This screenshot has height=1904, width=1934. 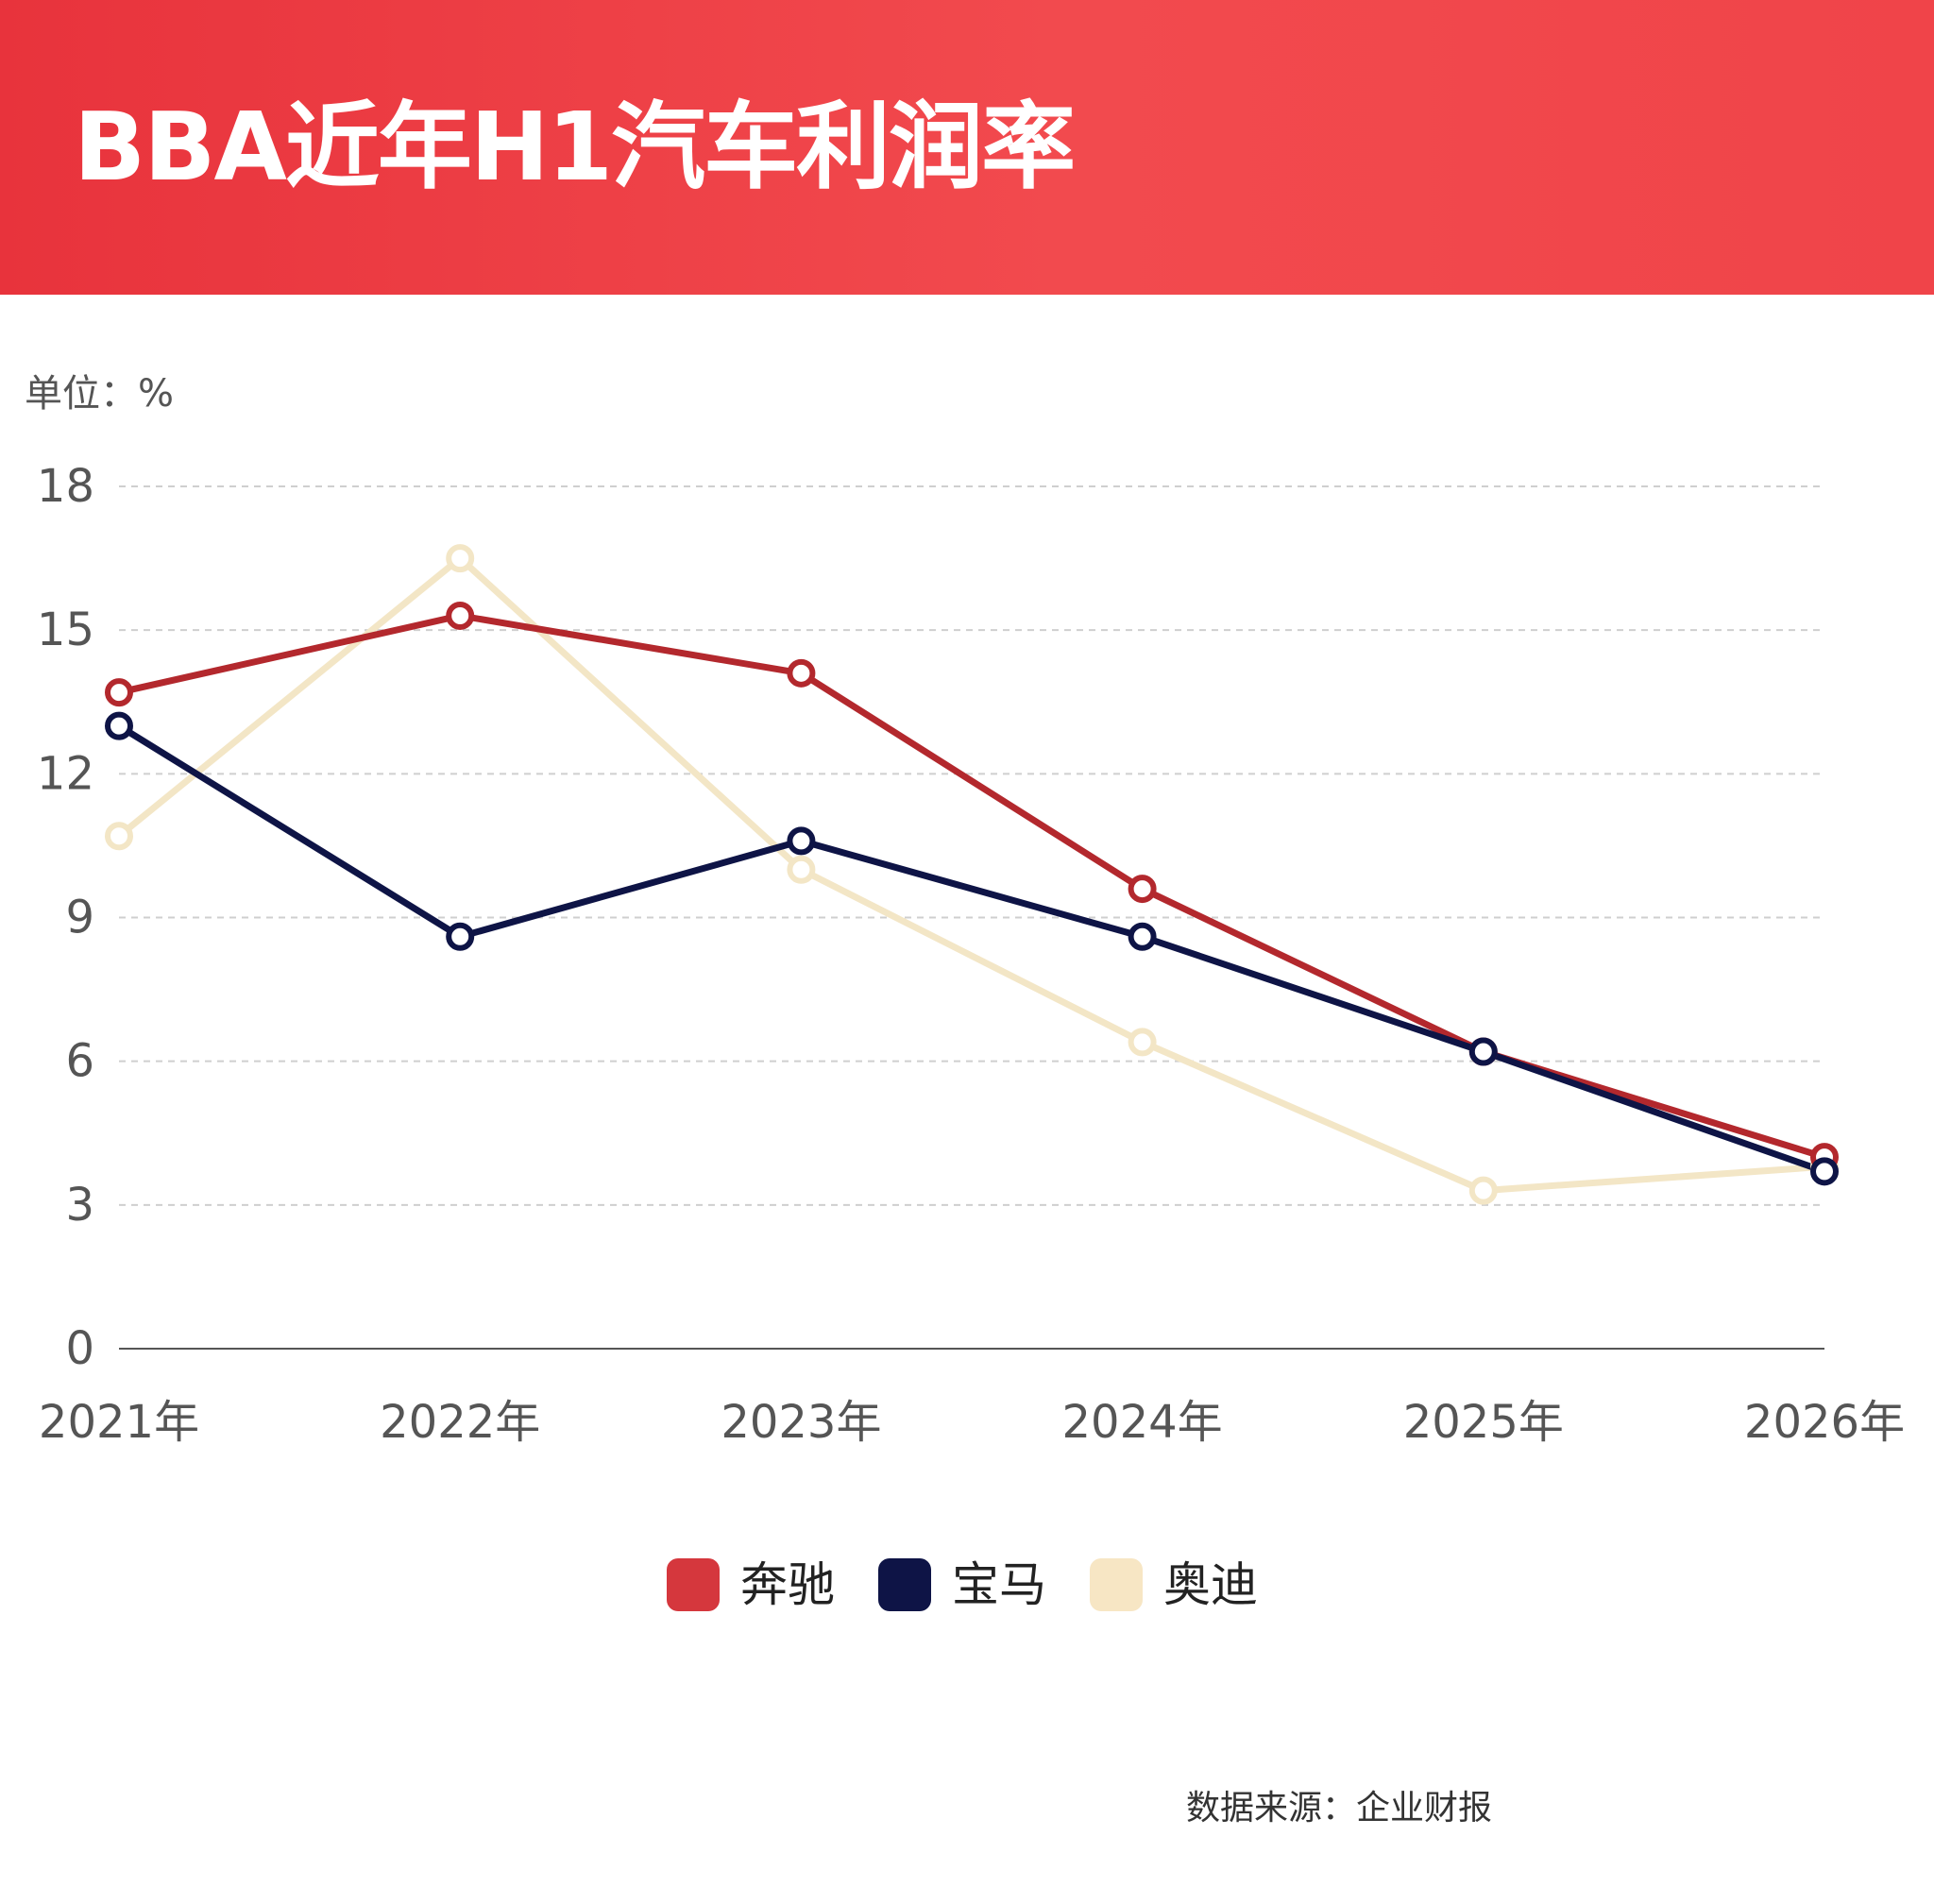 I want to click on y-tick-label: 15, so click(x=65, y=630).